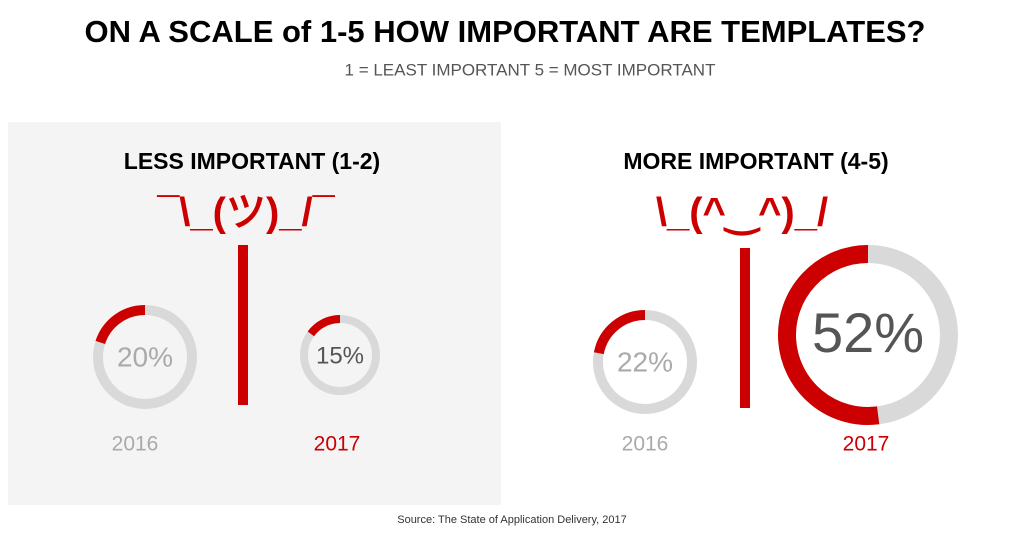 The width and height of the screenshot is (1024, 537). Describe the element at coordinates (530, 69) in the screenshot. I see `subtitle: 1 = LEAST IMPORTANT 5 = MOST IMPORTANT` at that location.